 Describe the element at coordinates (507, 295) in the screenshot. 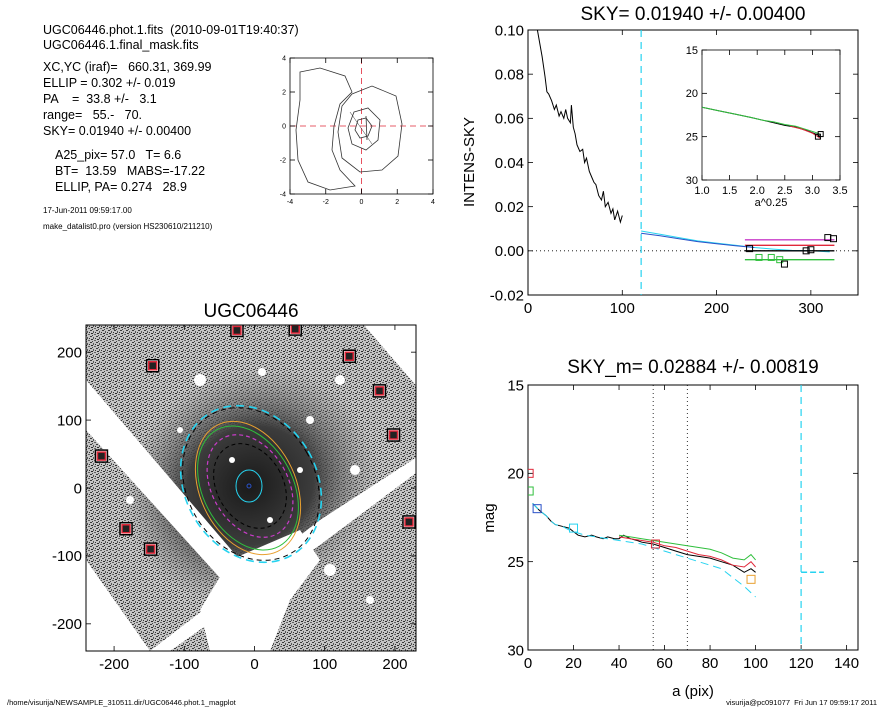

I see `sky-ytick-label: -0.02` at that location.